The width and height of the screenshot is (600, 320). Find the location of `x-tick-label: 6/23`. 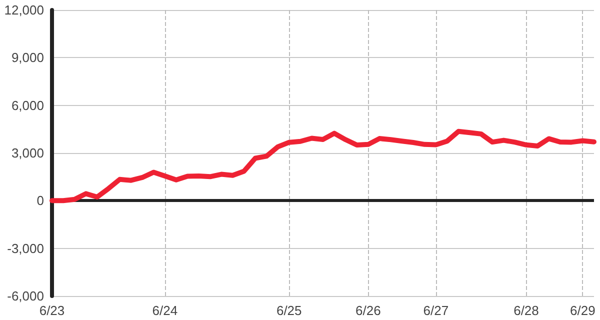

x-tick-label: 6/23 is located at coordinates (52, 310).